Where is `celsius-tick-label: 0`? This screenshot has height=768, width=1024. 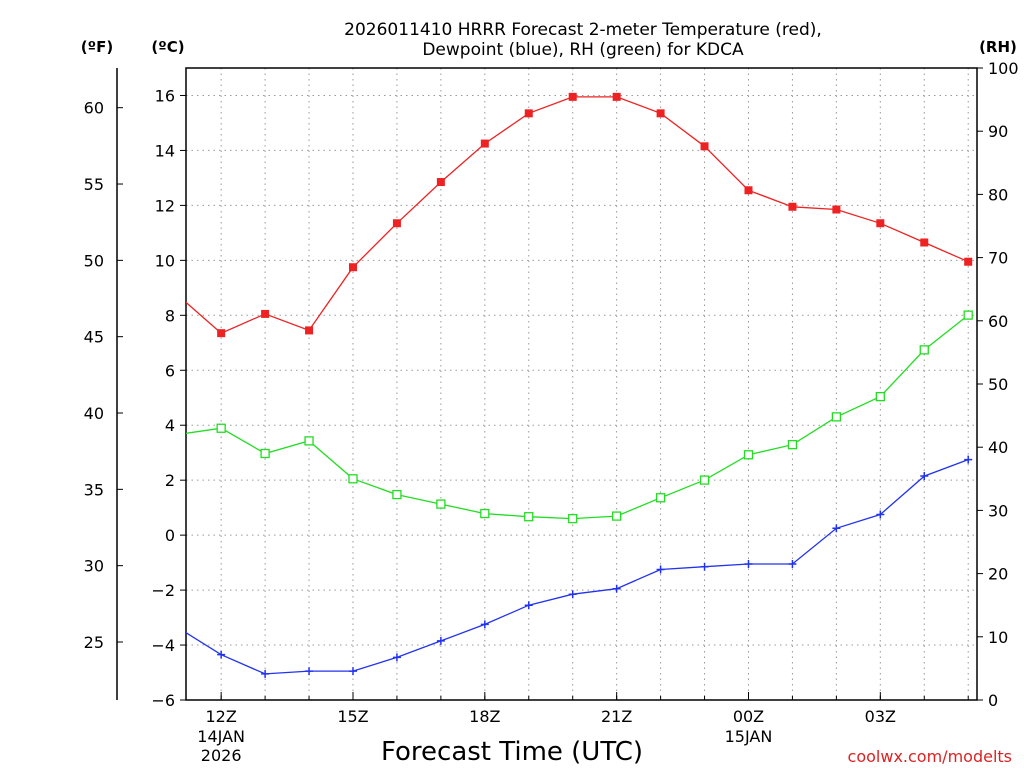
celsius-tick-label: 0 is located at coordinates (170, 535).